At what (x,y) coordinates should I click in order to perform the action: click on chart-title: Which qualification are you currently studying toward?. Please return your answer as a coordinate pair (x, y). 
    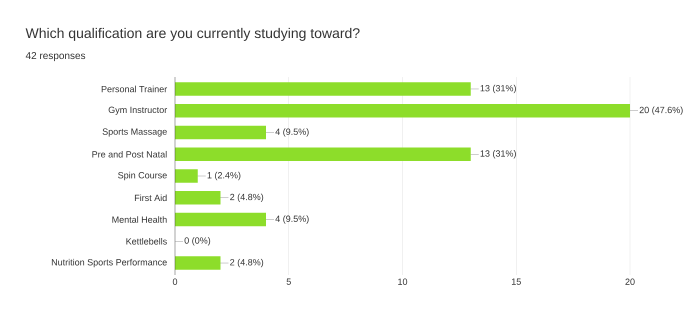
    Looking at the image, I should click on (193, 34).